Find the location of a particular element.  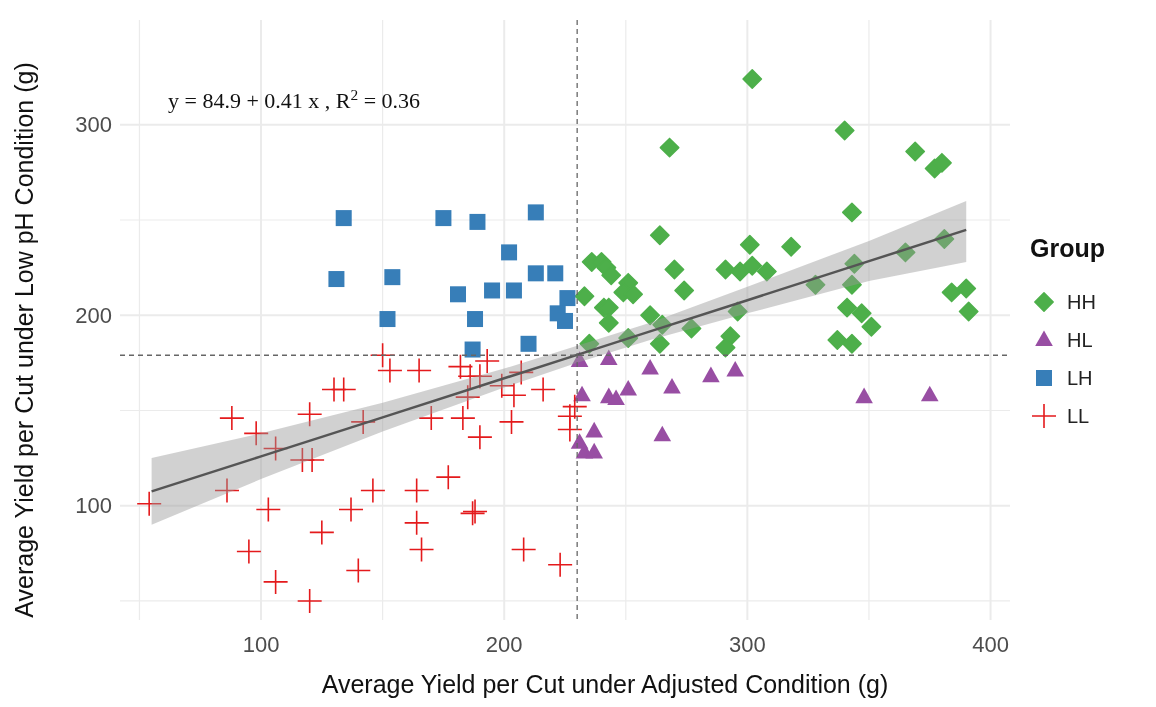

legend-title: Group is located at coordinates (1067, 248).